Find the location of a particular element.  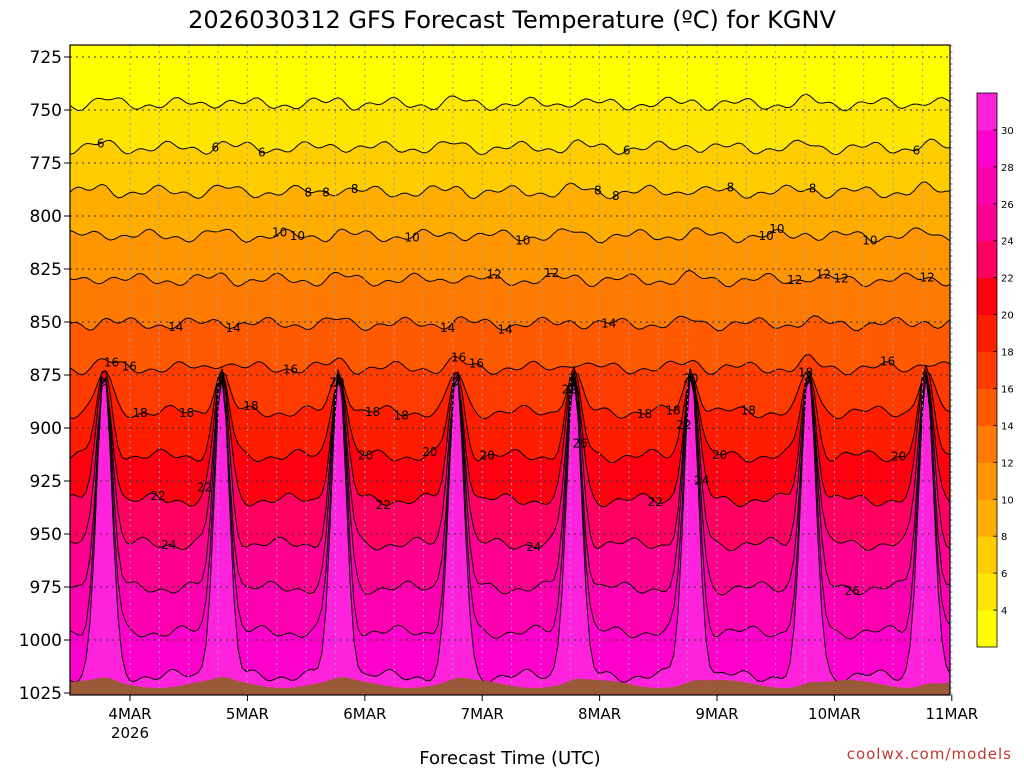

y-tick-label: 975 is located at coordinates (46, 588).